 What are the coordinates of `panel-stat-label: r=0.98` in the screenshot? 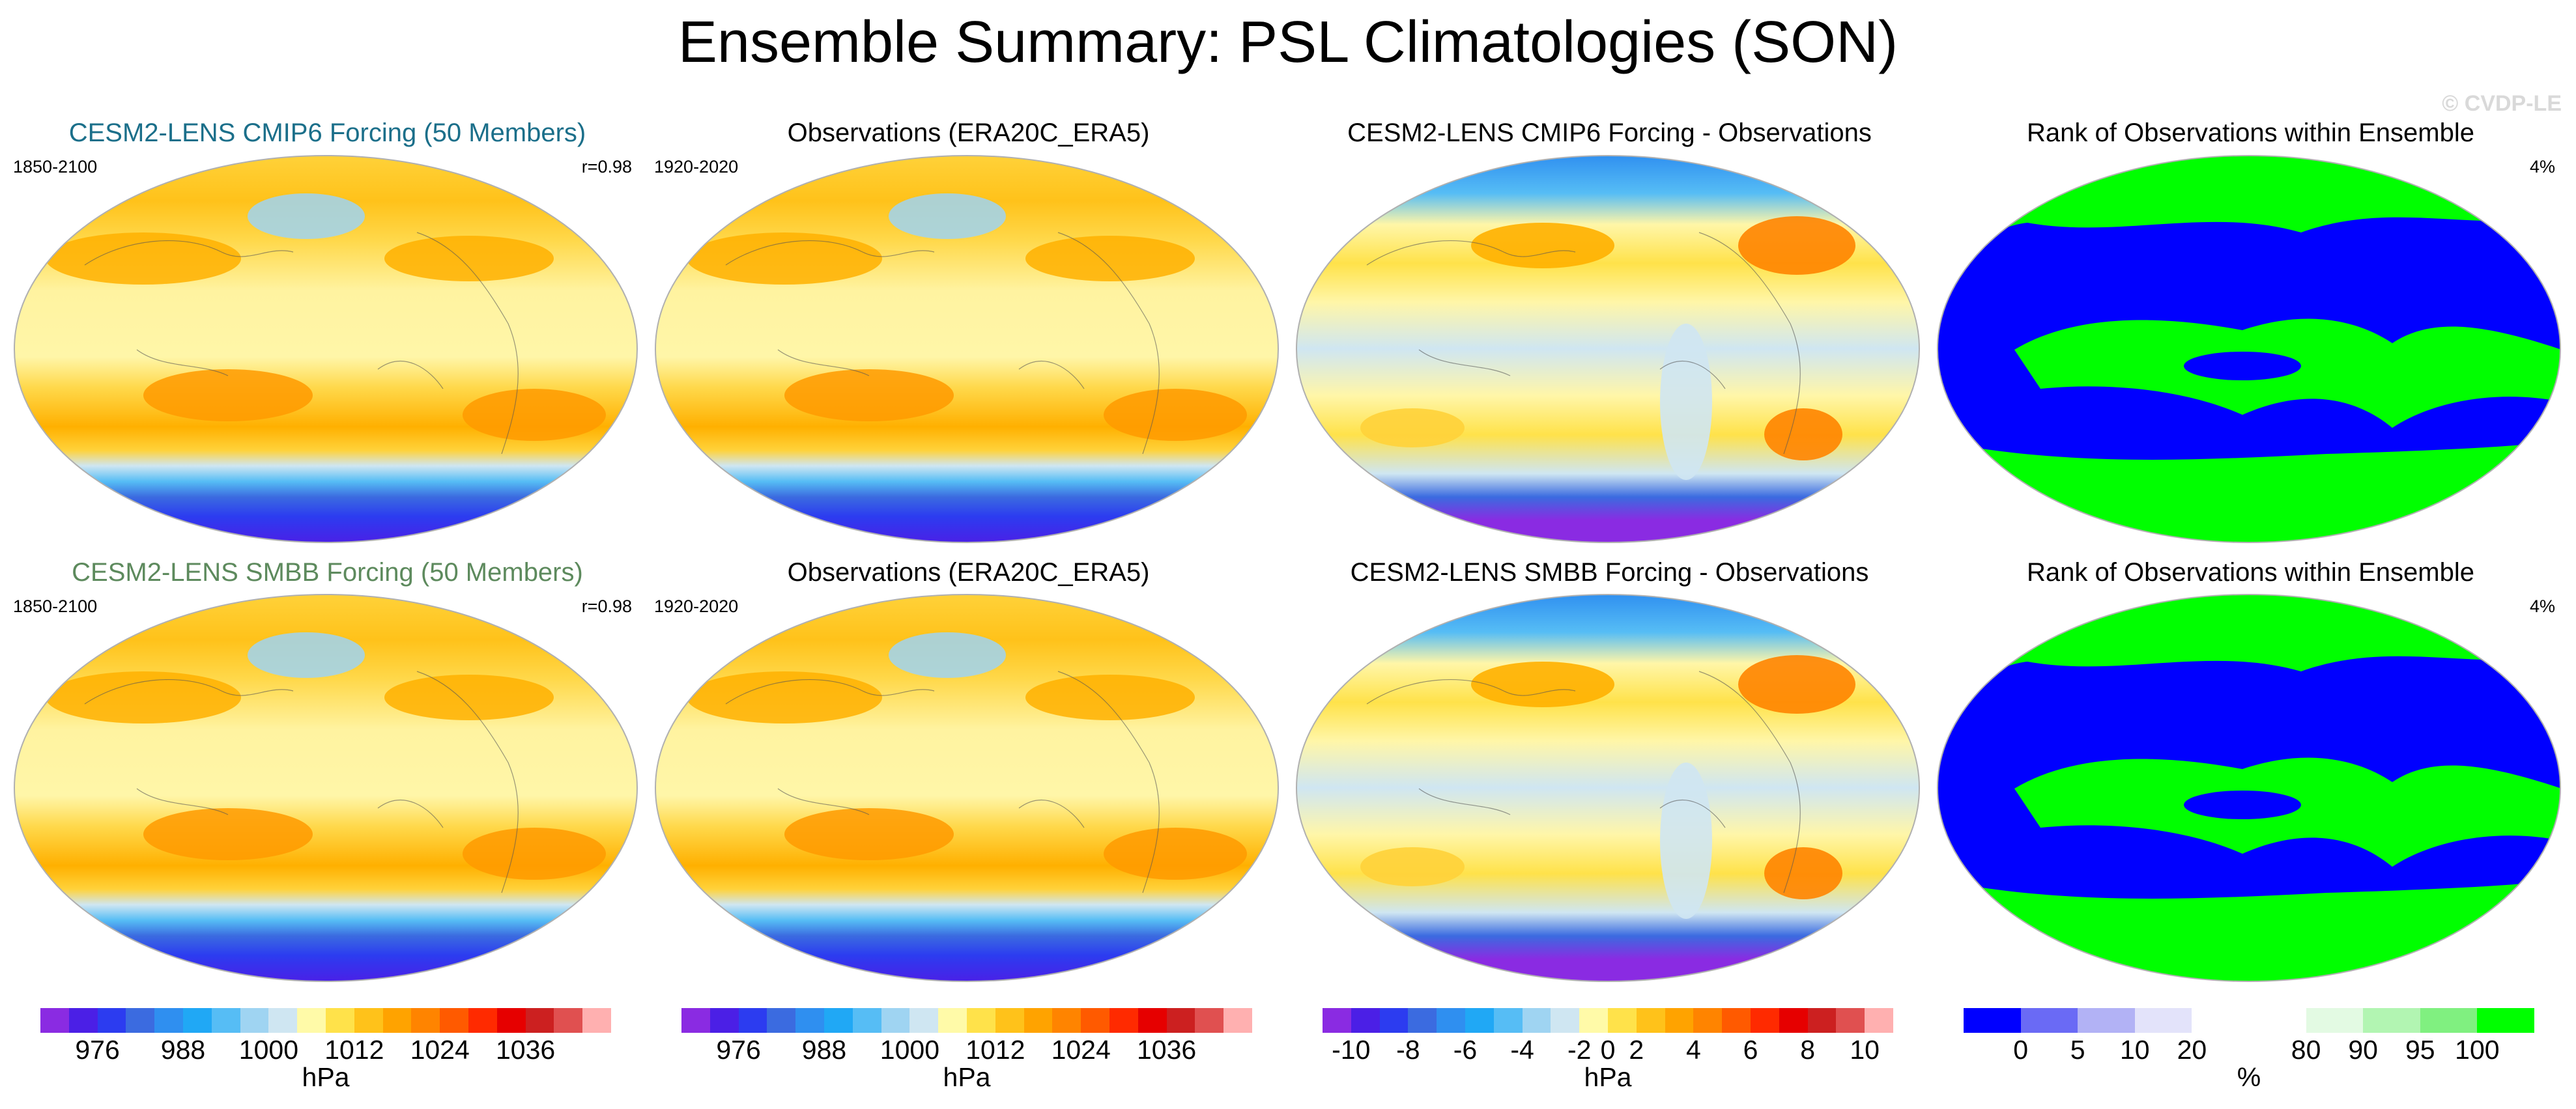 It's located at (606, 606).